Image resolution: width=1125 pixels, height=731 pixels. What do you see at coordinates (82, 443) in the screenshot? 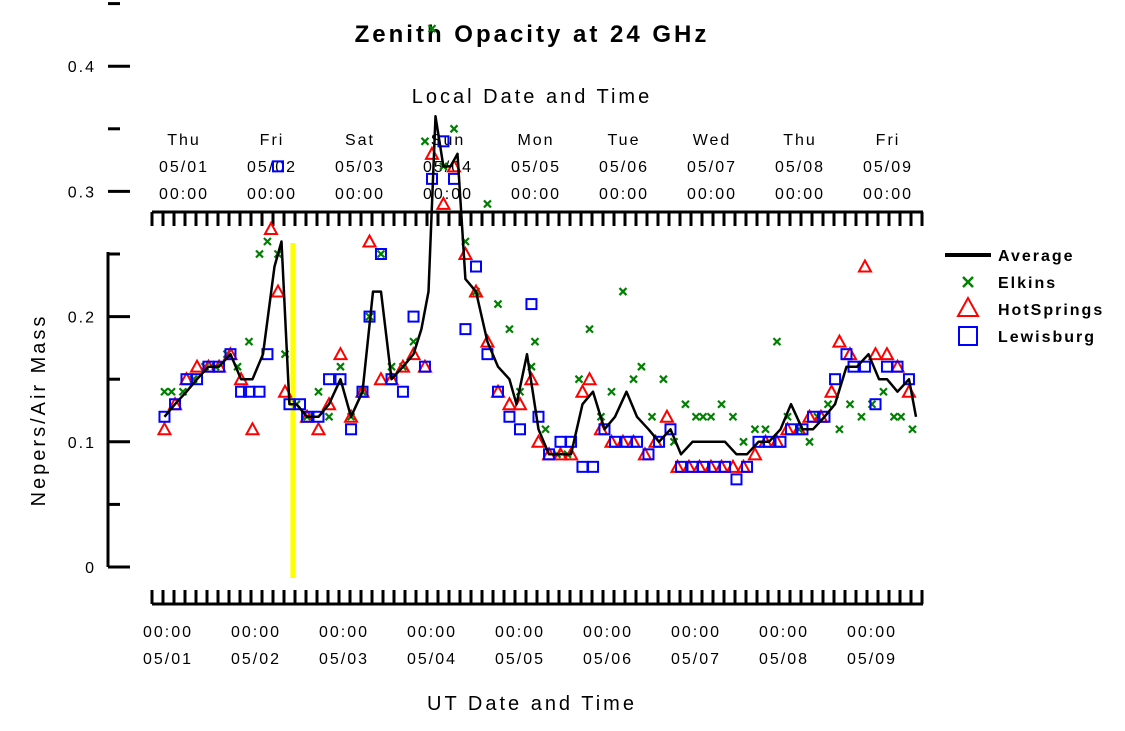
I see `y-tick-label: 0.1` at bounding box center [82, 443].